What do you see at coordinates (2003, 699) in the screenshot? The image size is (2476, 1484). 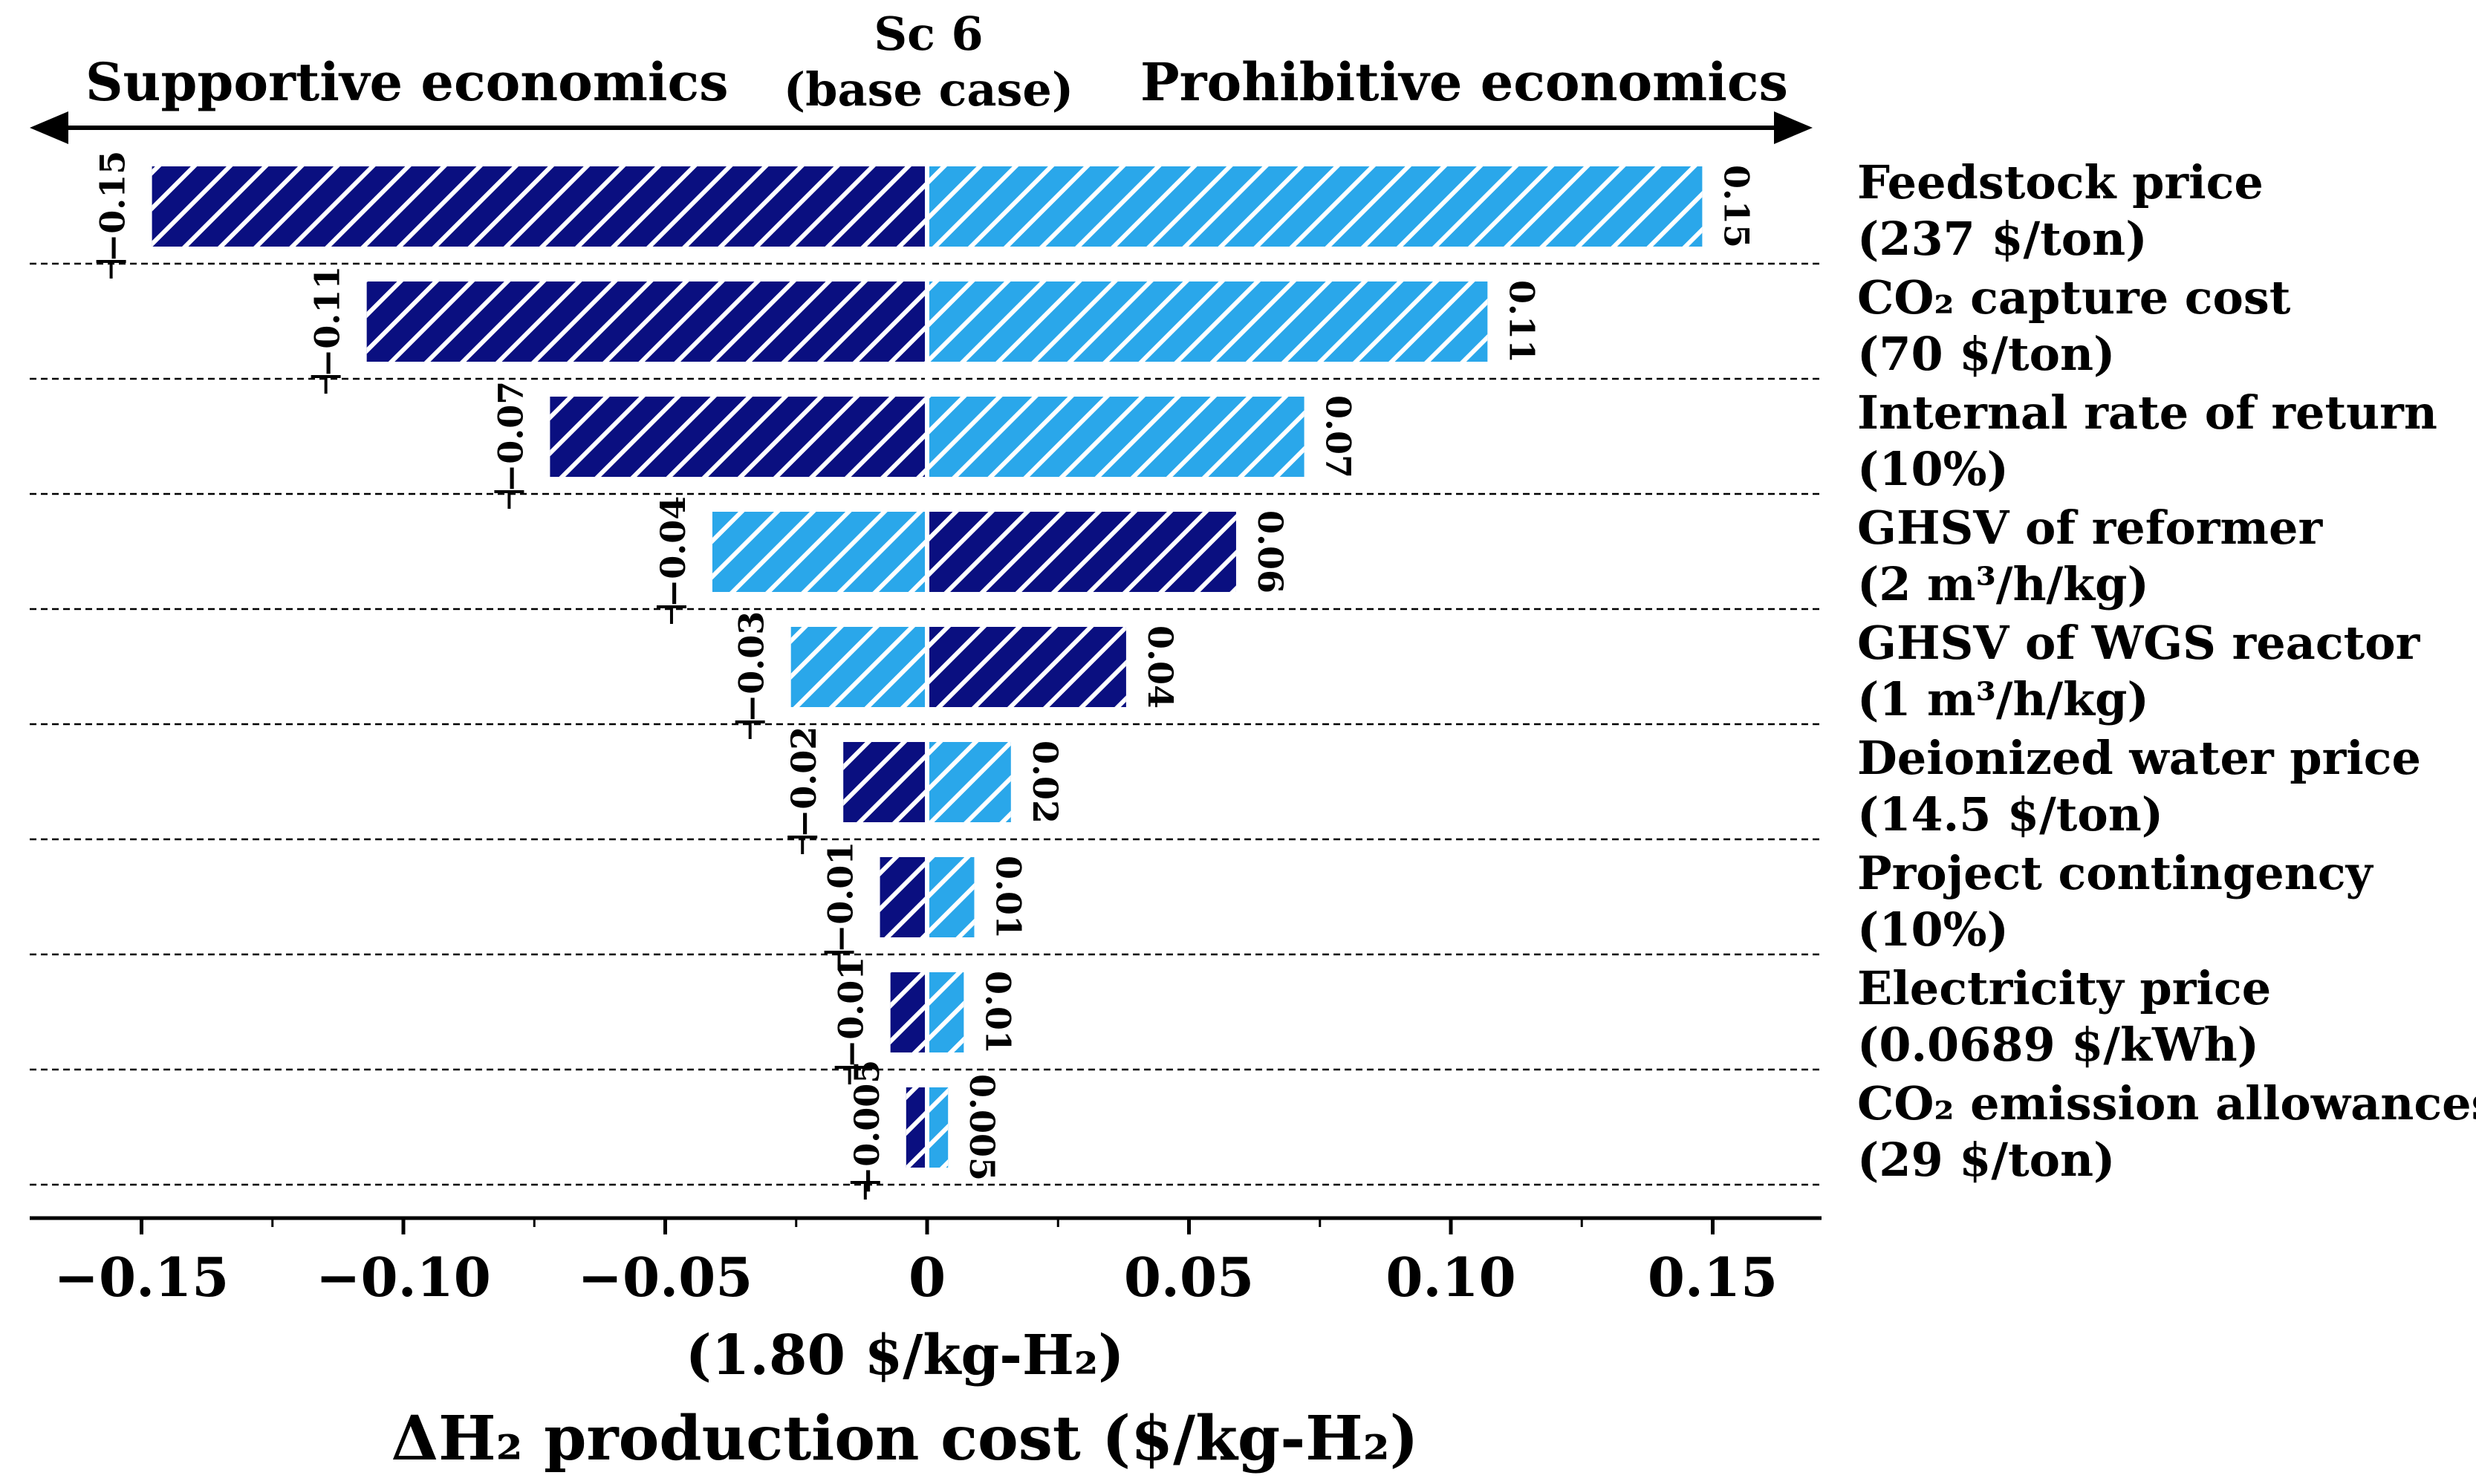 I see `category-label-line2: (1 m³/h/kg)` at bounding box center [2003, 699].